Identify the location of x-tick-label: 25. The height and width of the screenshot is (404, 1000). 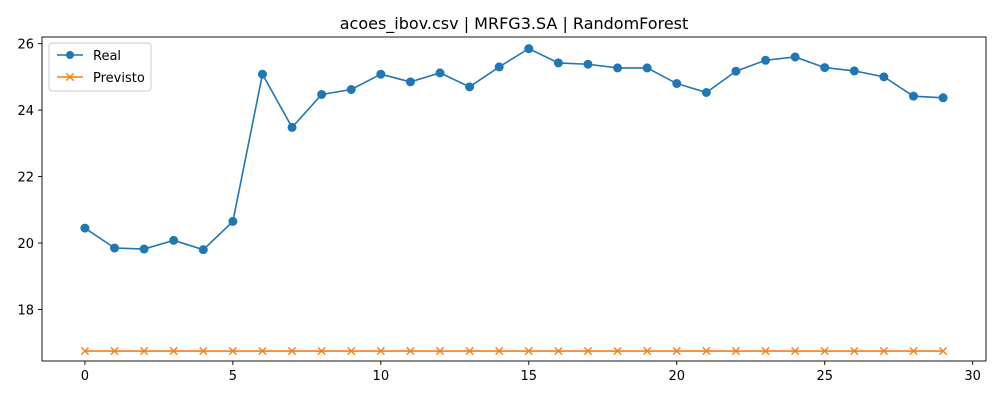
(824, 376).